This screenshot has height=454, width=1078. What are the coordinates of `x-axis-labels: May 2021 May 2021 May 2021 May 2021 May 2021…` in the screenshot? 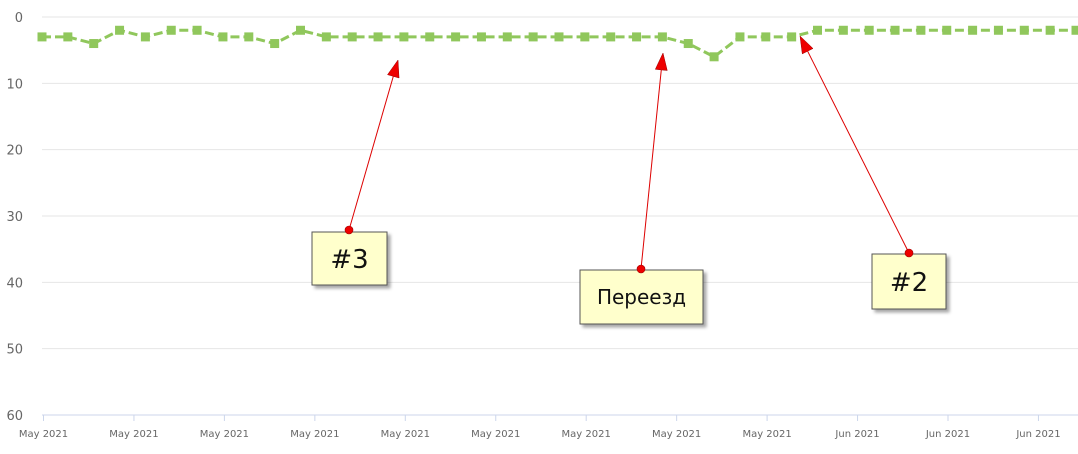 It's located at (540, 434).